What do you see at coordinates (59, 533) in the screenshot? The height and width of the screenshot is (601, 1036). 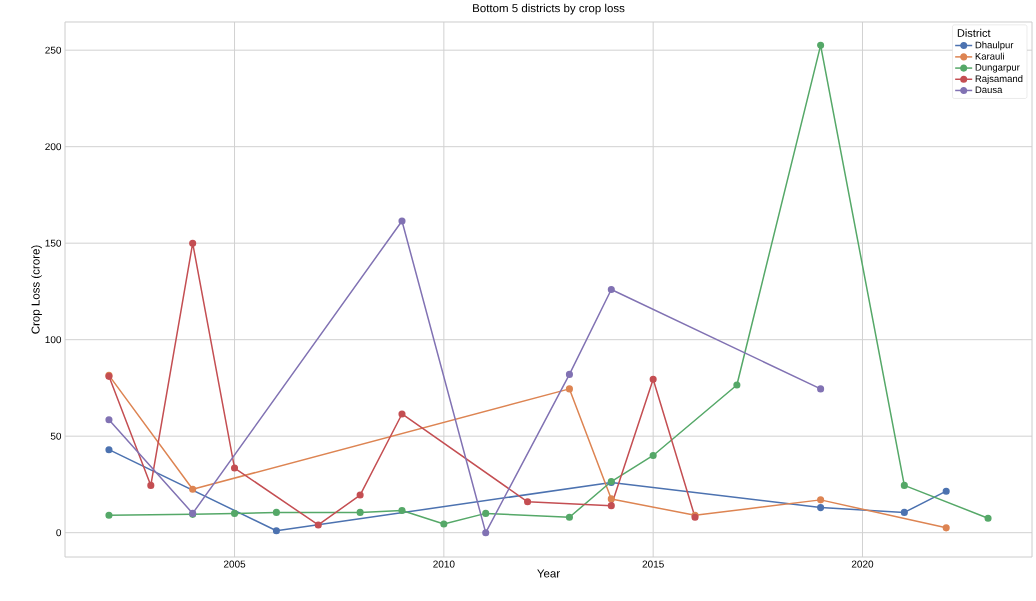 I see `y-tick-label: 0` at bounding box center [59, 533].